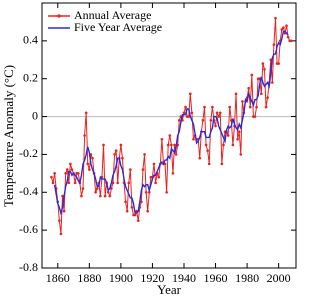  Describe the element at coordinates (35, 115) in the screenshot. I see `y-tick-label: 0` at that location.